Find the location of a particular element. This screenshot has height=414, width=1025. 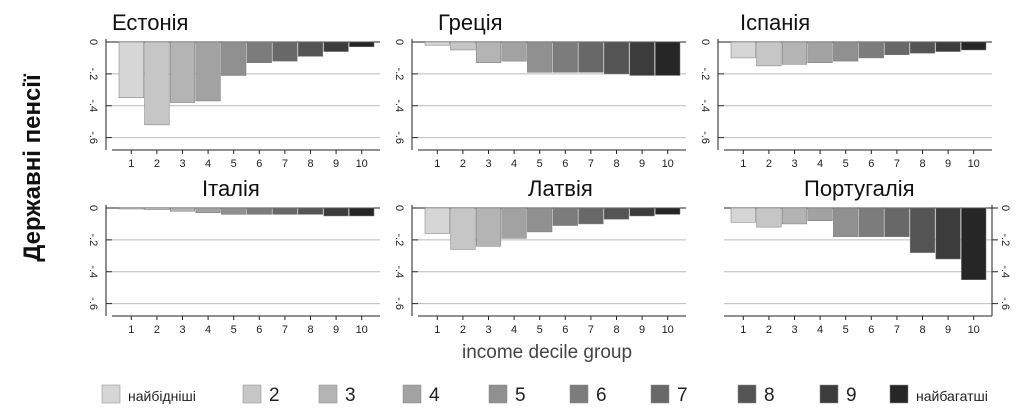

legend-item: 8 is located at coordinates (756, 395).